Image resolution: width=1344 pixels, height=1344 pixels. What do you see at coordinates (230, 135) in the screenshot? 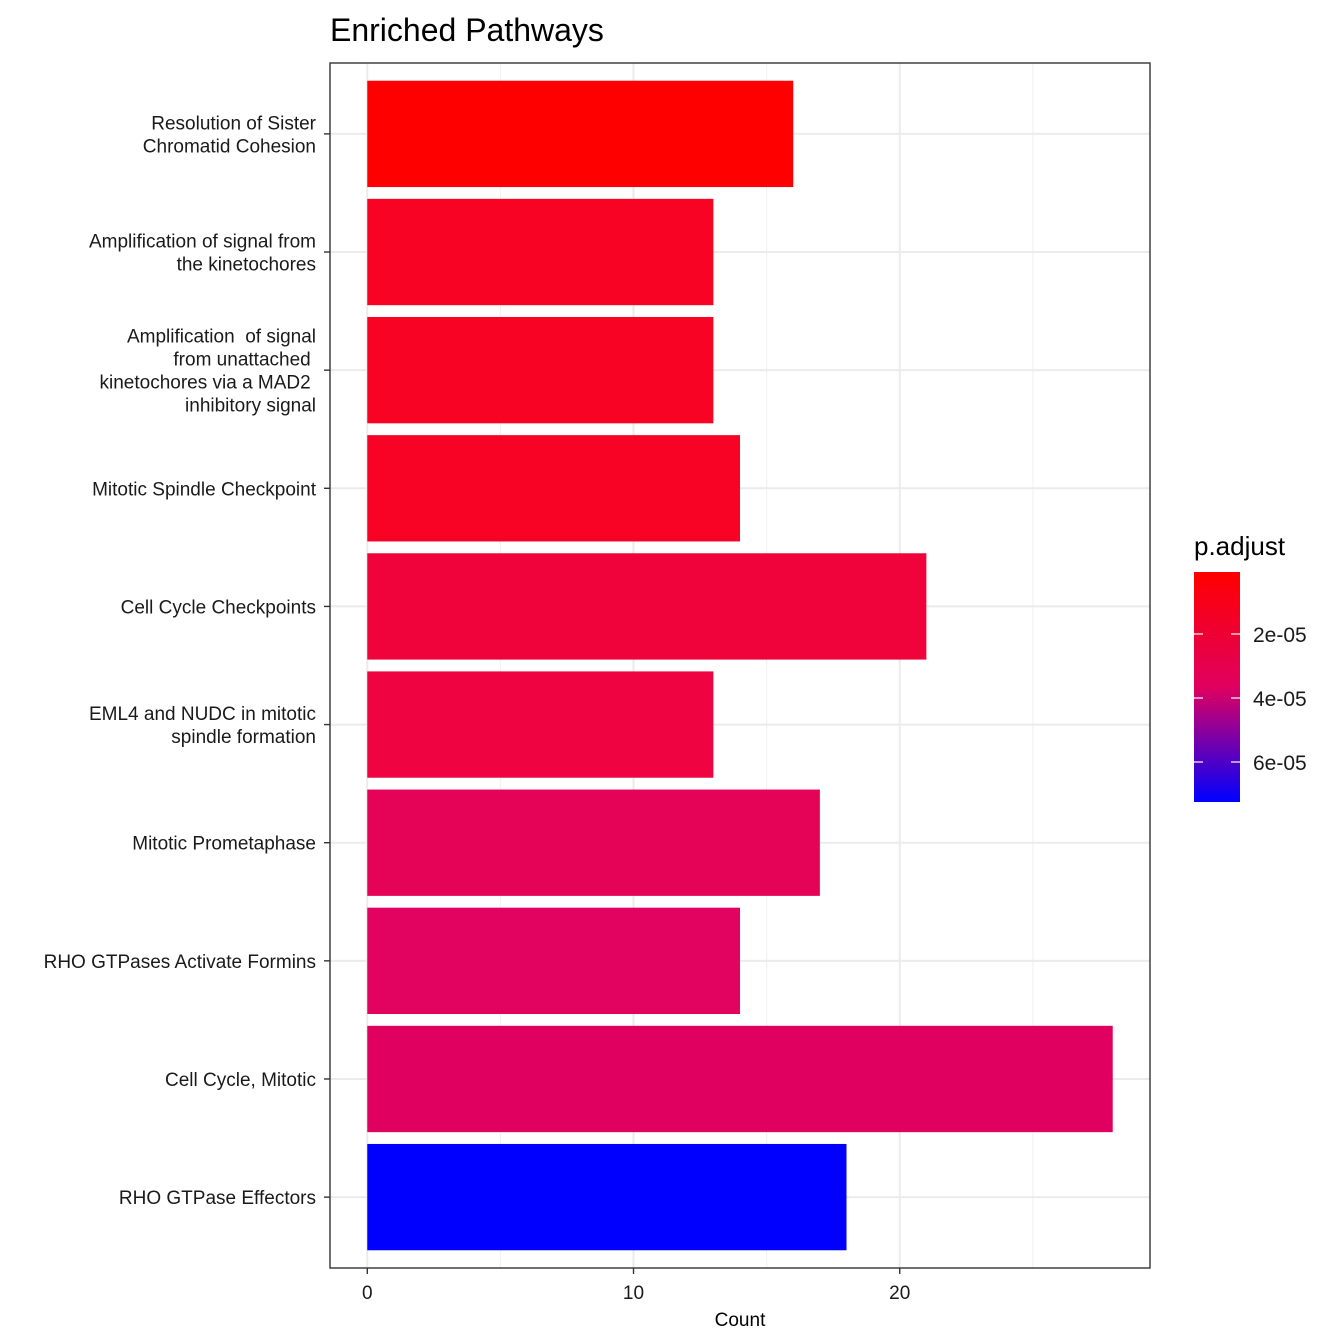
I see `y-tick-label: Resolution of Sister Chromatid Cohesion` at bounding box center [230, 135].